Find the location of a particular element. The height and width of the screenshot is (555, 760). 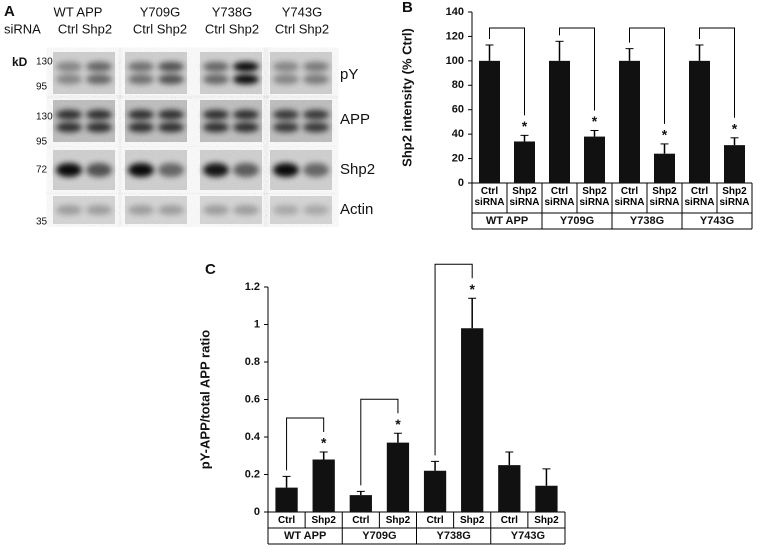

row-label: APP is located at coordinates (355, 119).